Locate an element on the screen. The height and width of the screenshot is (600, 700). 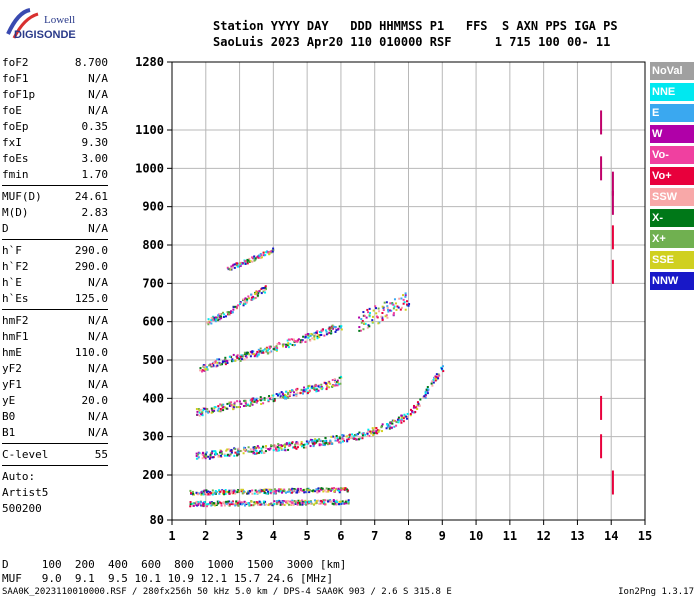
param-value: 110.0 is located at coordinates (91, 352).